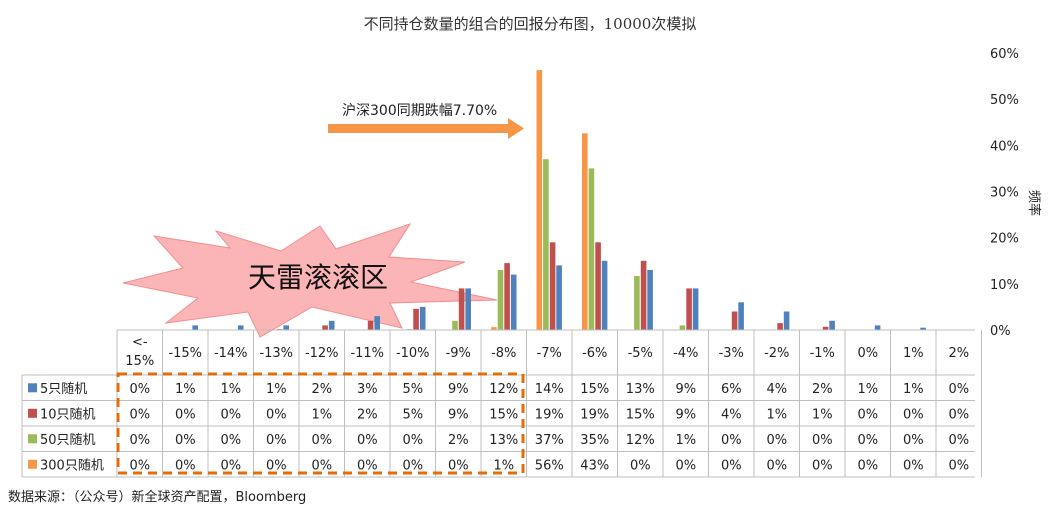  What do you see at coordinates (412, 414) in the screenshot?
I see `data-label: 5%` at bounding box center [412, 414].